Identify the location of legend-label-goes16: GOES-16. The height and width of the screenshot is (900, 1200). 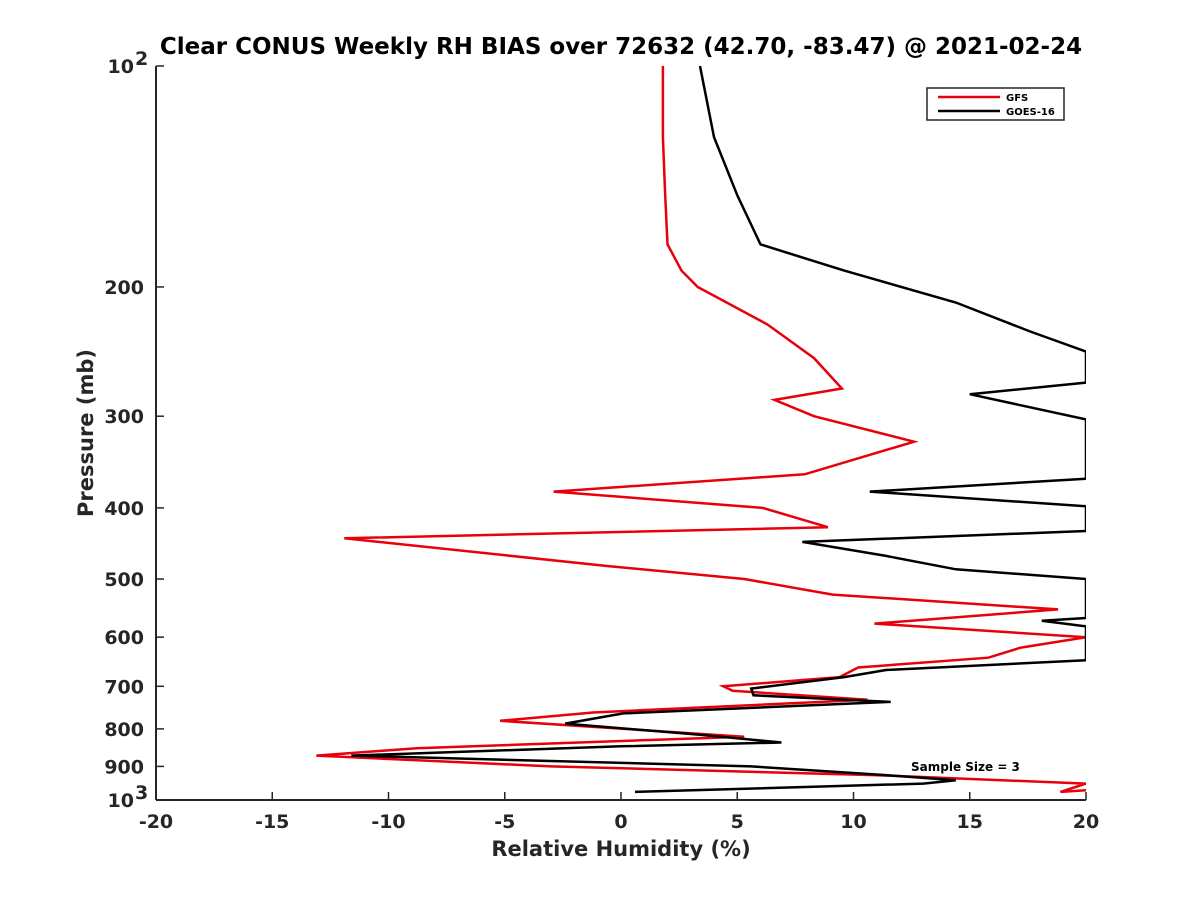
(1030, 112).